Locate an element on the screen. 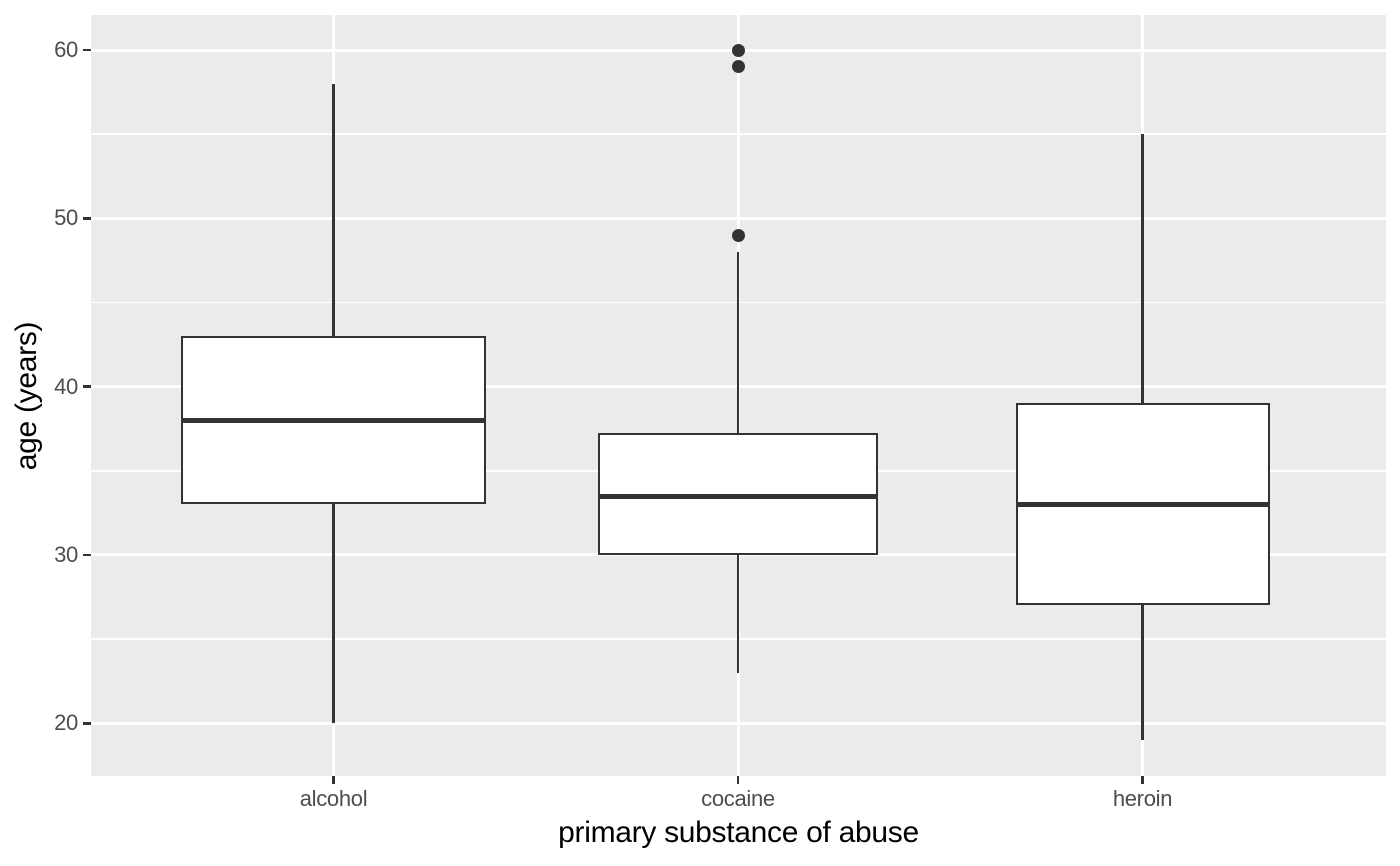 The height and width of the screenshot is (866, 1400). y-axis-tick-label: 30 is located at coordinates (66, 554).